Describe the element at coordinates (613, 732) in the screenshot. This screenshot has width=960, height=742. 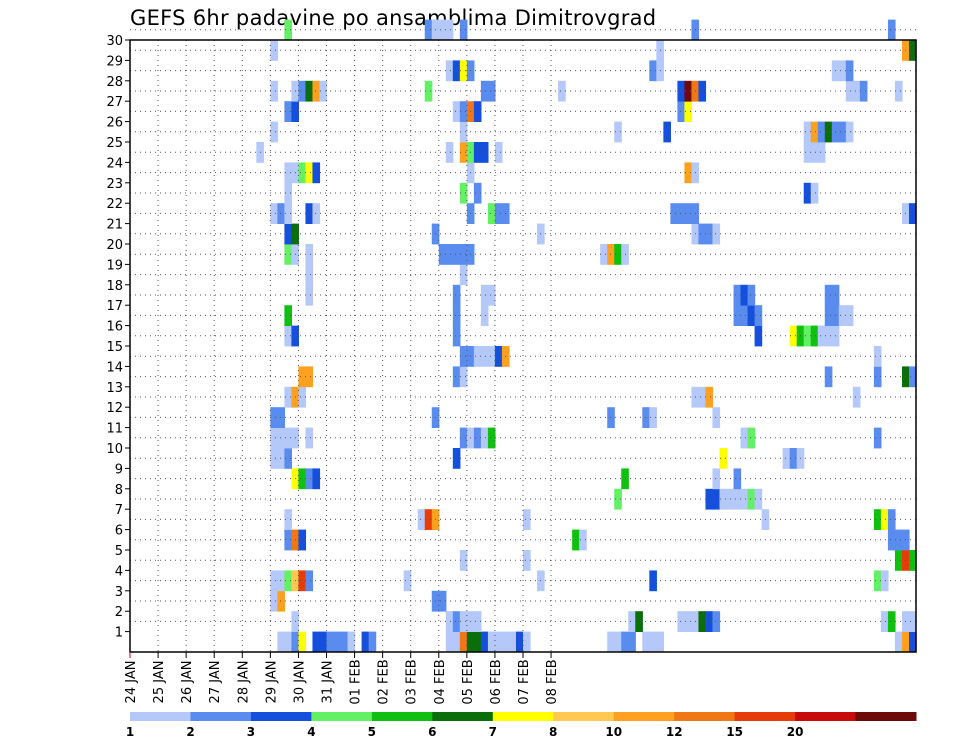
I see `colorbar-label: 10` at that location.